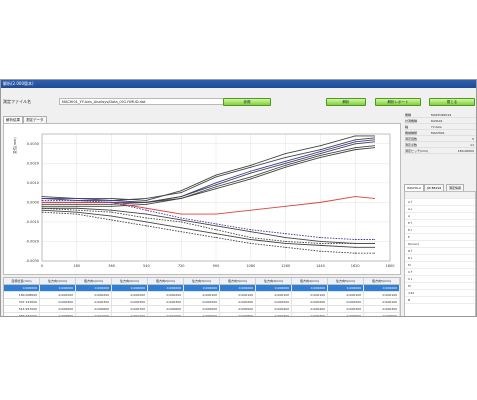 Image resolution: width=477 pixels, height=400 pixels. What do you see at coordinates (310, 281) in the screenshot?
I see `column-header: 復方向4(mm)` at bounding box center [310, 281].